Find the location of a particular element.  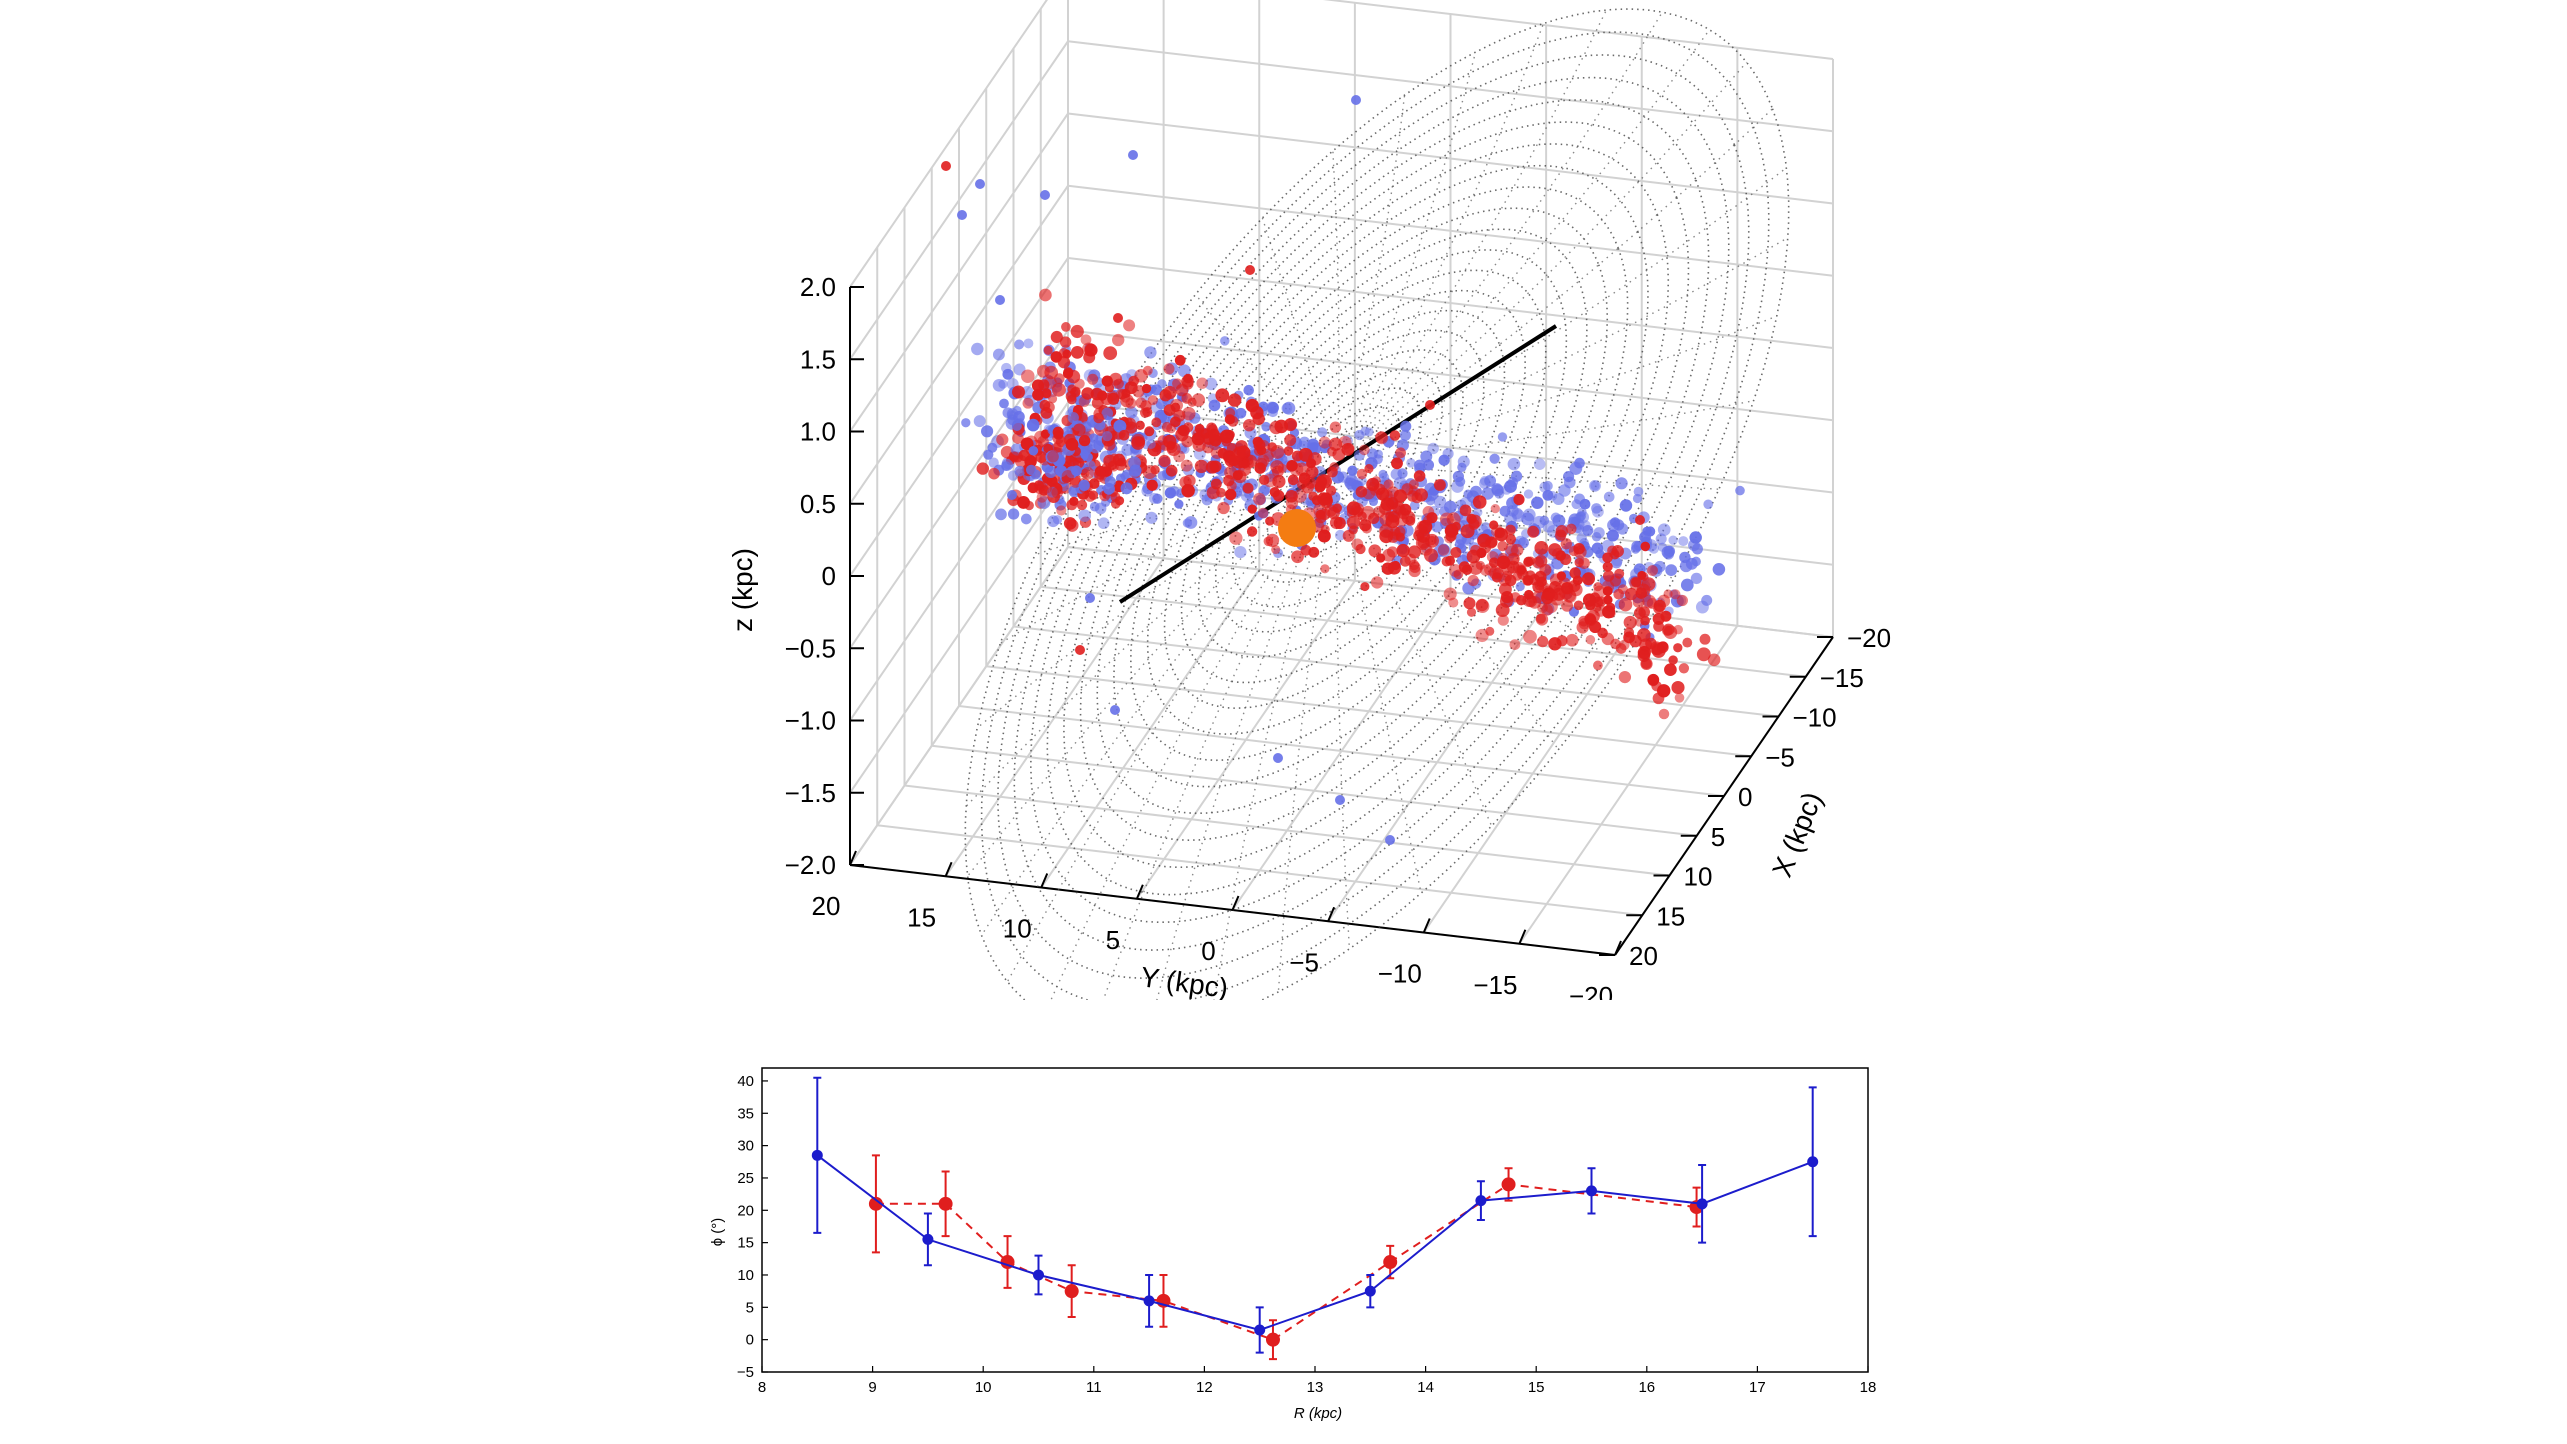

wall-grid-line is located at coordinates (959, 272).